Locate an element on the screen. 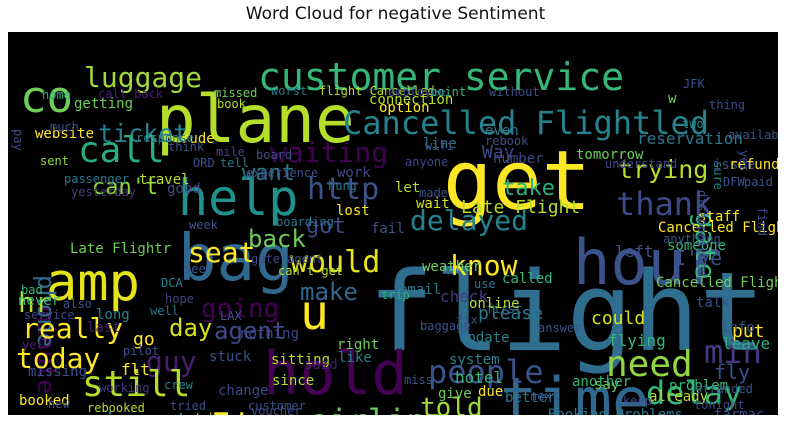  cloud-word: book is located at coordinates (232, 104).